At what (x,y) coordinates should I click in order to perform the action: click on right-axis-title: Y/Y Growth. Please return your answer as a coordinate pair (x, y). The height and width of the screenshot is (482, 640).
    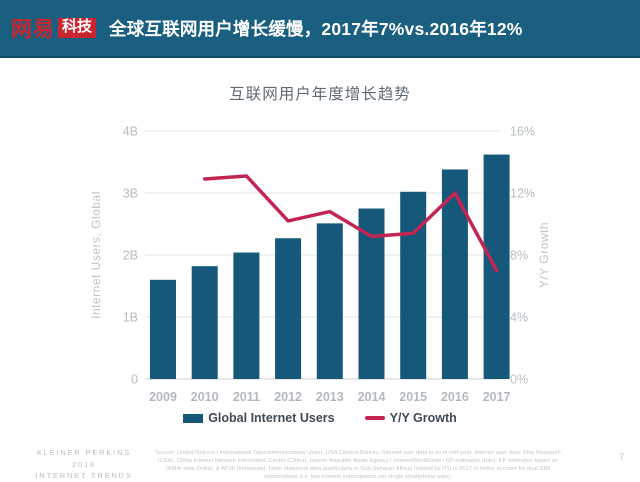
    Looking at the image, I should click on (544, 255).